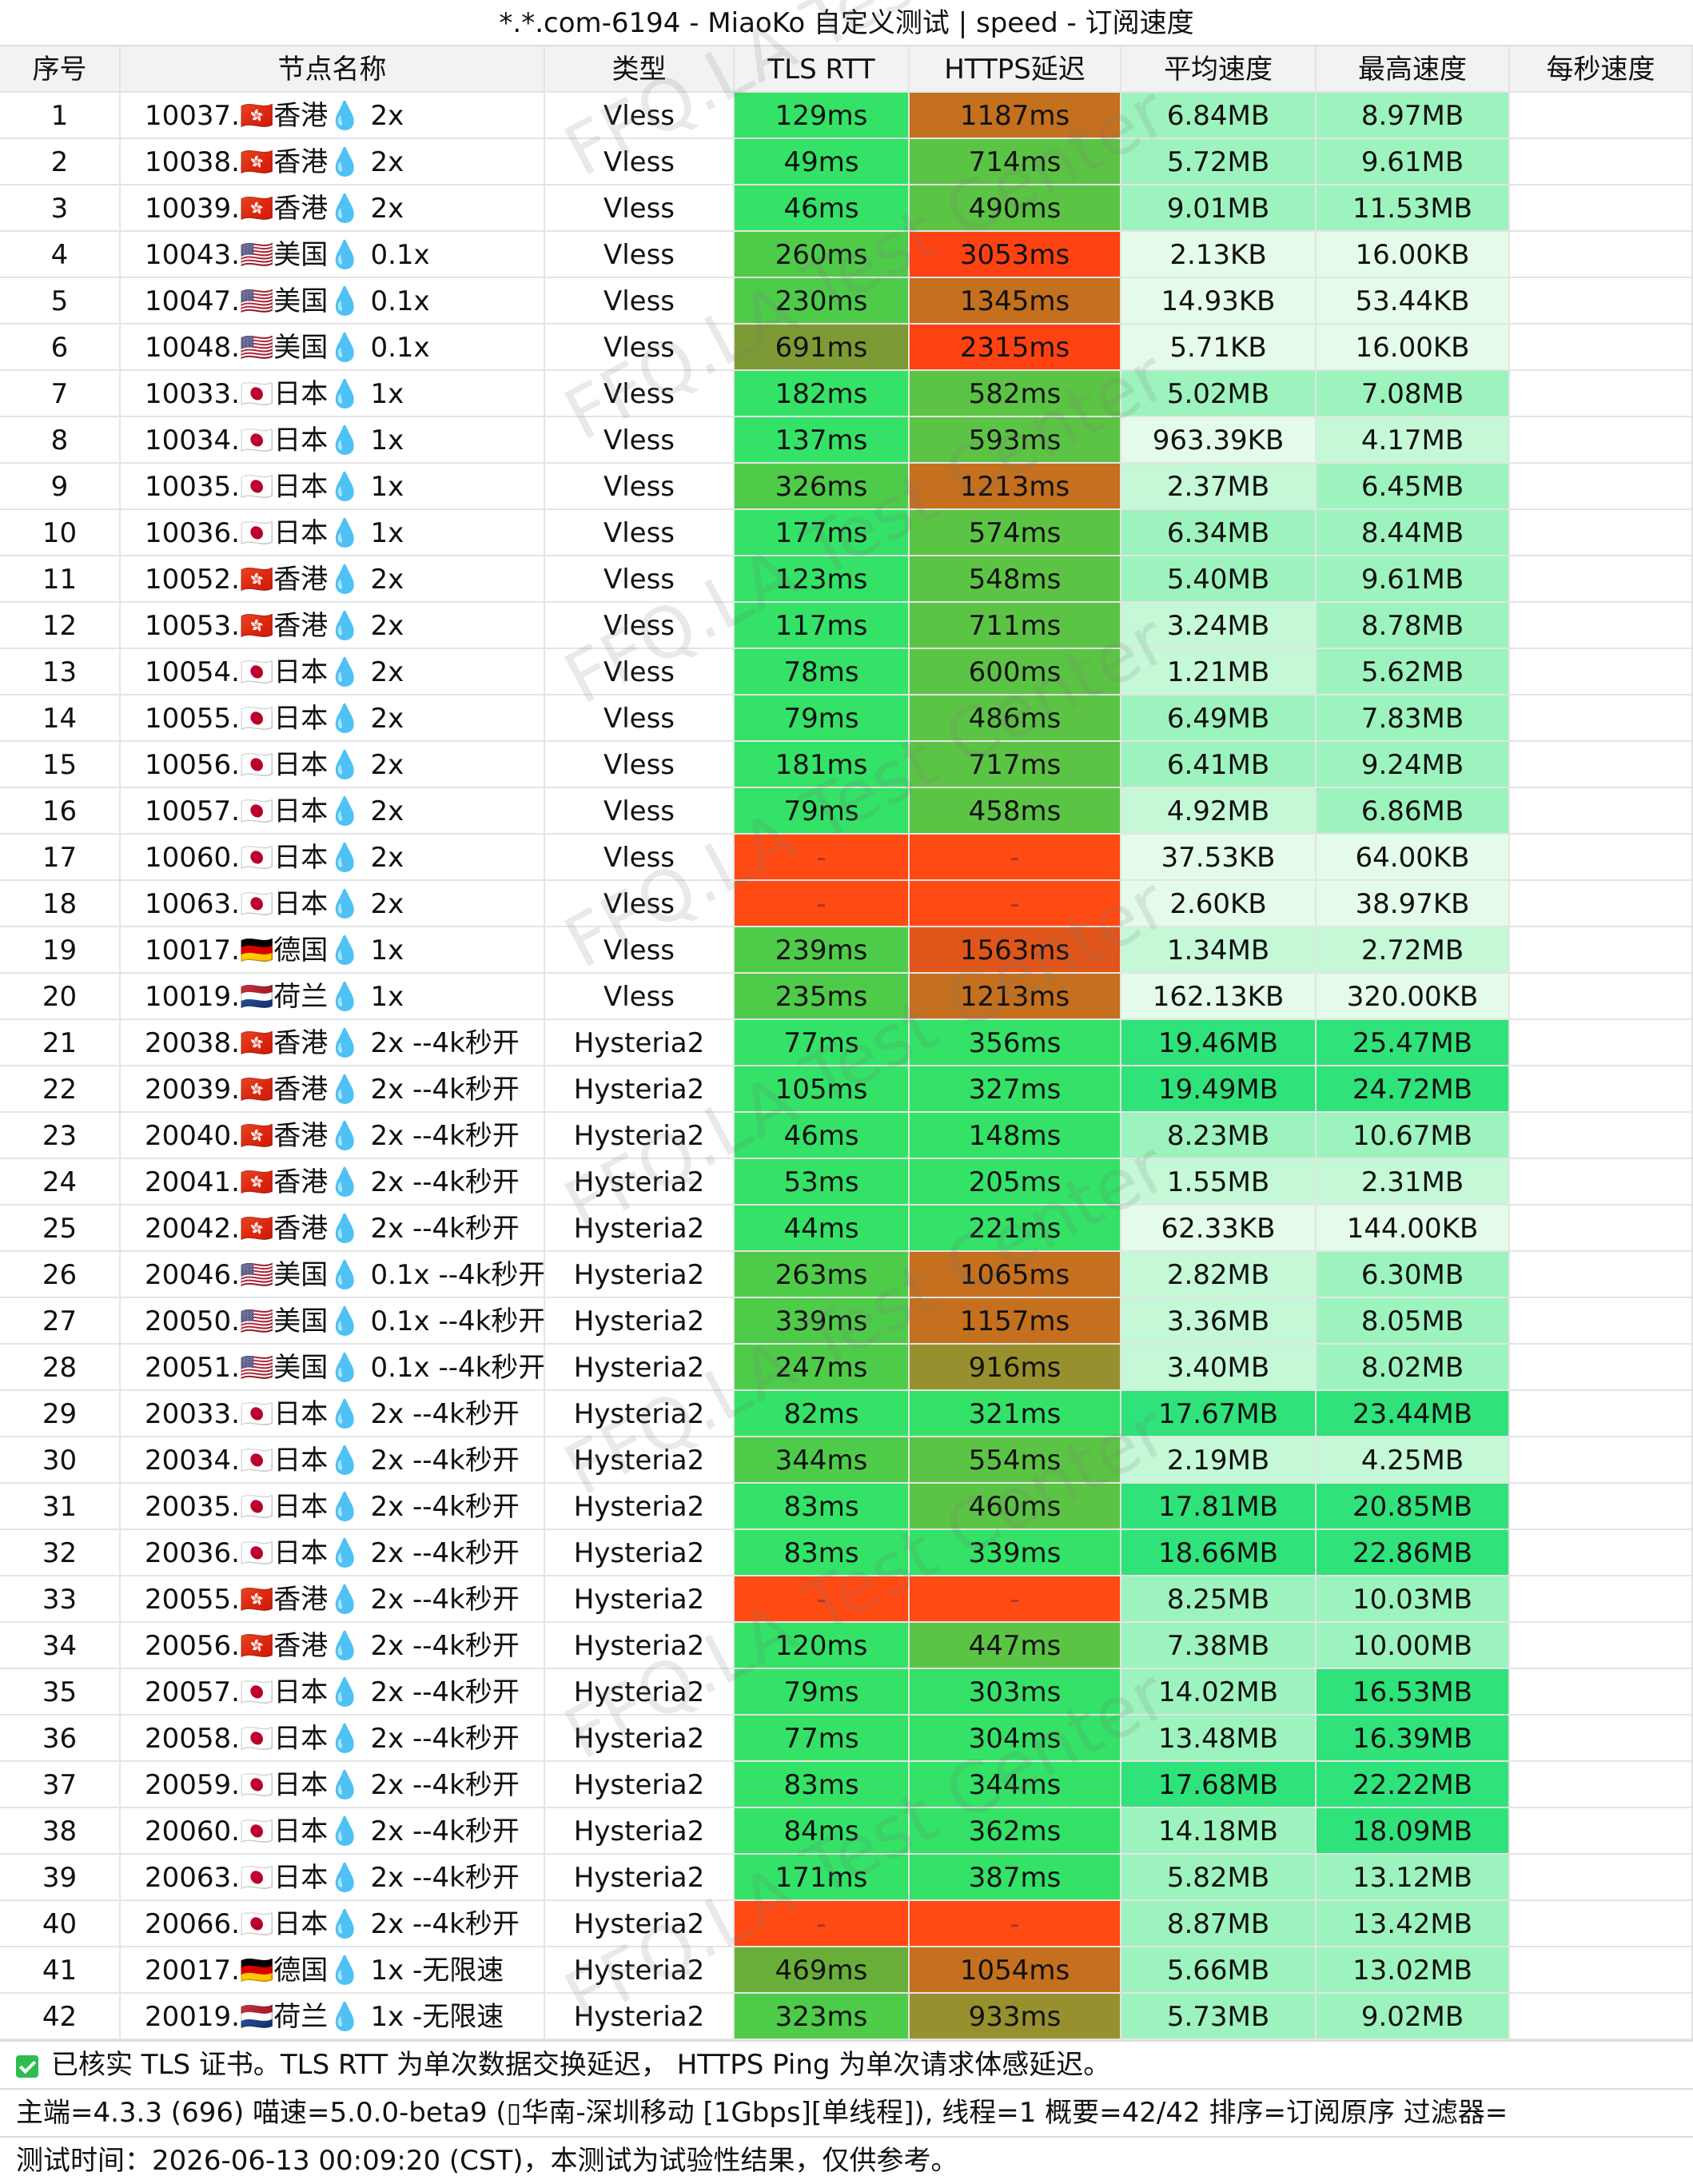  Describe the element at coordinates (333, 301) in the screenshot. I see `table-cell: 10047.🇺🇸美国💧 0.1x` at that location.